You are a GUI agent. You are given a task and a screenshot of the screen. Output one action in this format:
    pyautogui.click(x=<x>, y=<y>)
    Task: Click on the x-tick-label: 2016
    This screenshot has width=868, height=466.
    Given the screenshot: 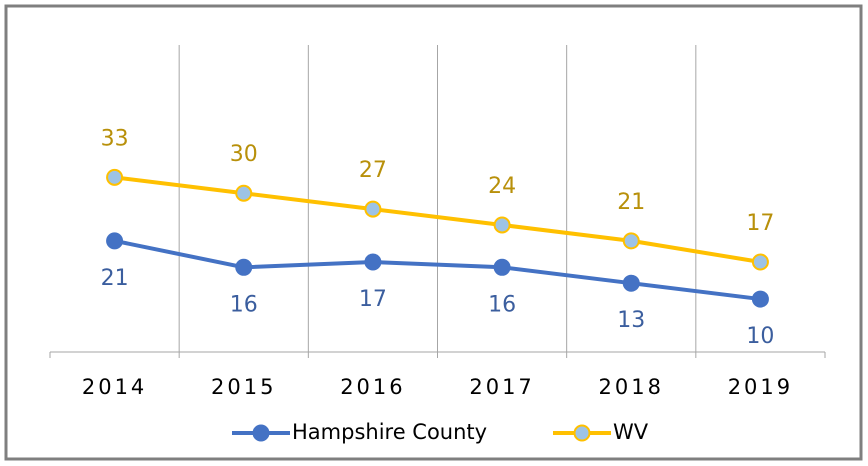 What is the action you would take?
    pyautogui.click(x=372, y=387)
    